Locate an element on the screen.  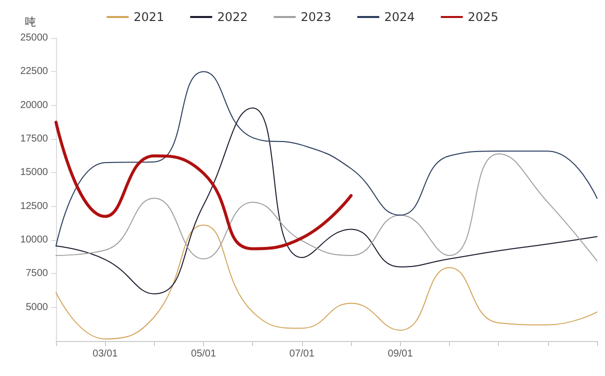
y-axis-title: 吨 is located at coordinates (30, 22).